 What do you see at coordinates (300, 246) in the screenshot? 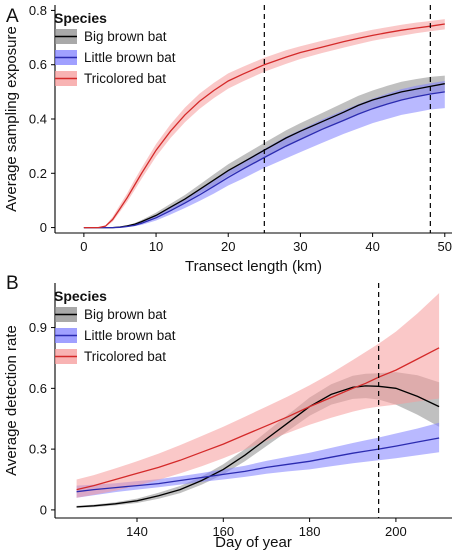
I see `x-tick-label-3: 30` at bounding box center [300, 246].